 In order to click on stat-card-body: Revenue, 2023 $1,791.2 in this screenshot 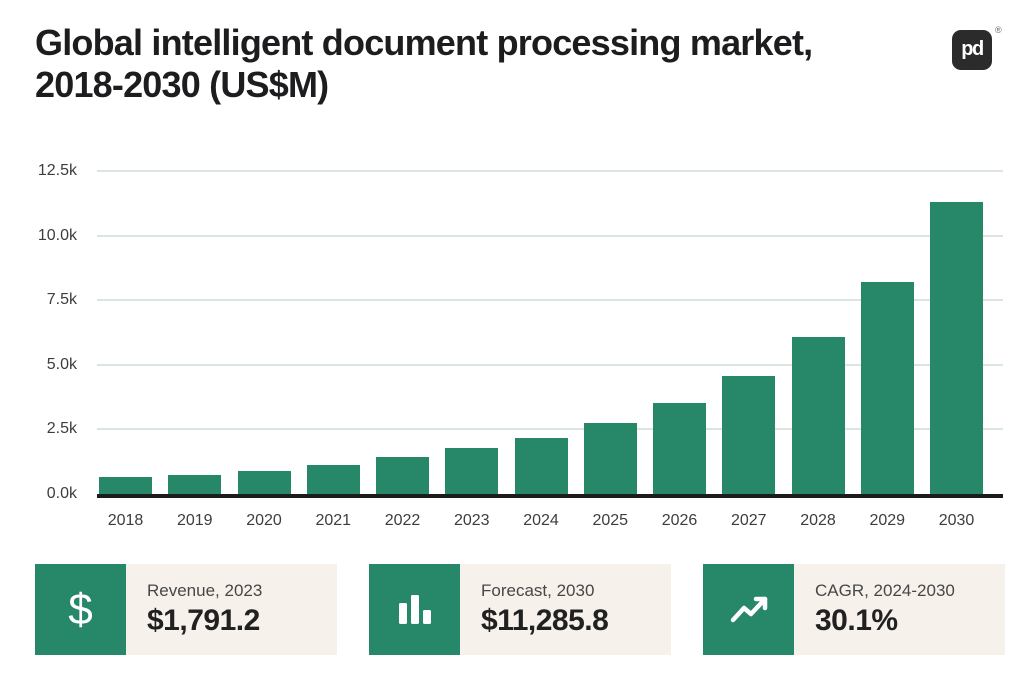, I will do `click(231, 609)`.